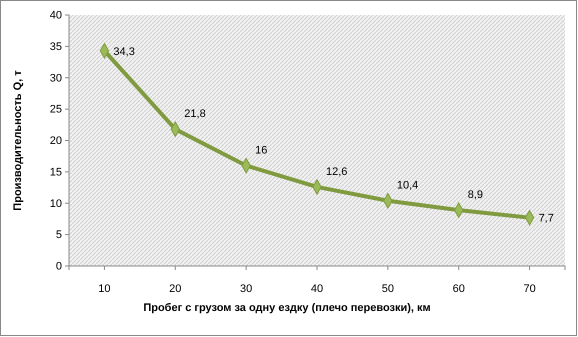 Image resolution: width=578 pixels, height=337 pixels. I want to click on data-label: 34,3, so click(124, 52).